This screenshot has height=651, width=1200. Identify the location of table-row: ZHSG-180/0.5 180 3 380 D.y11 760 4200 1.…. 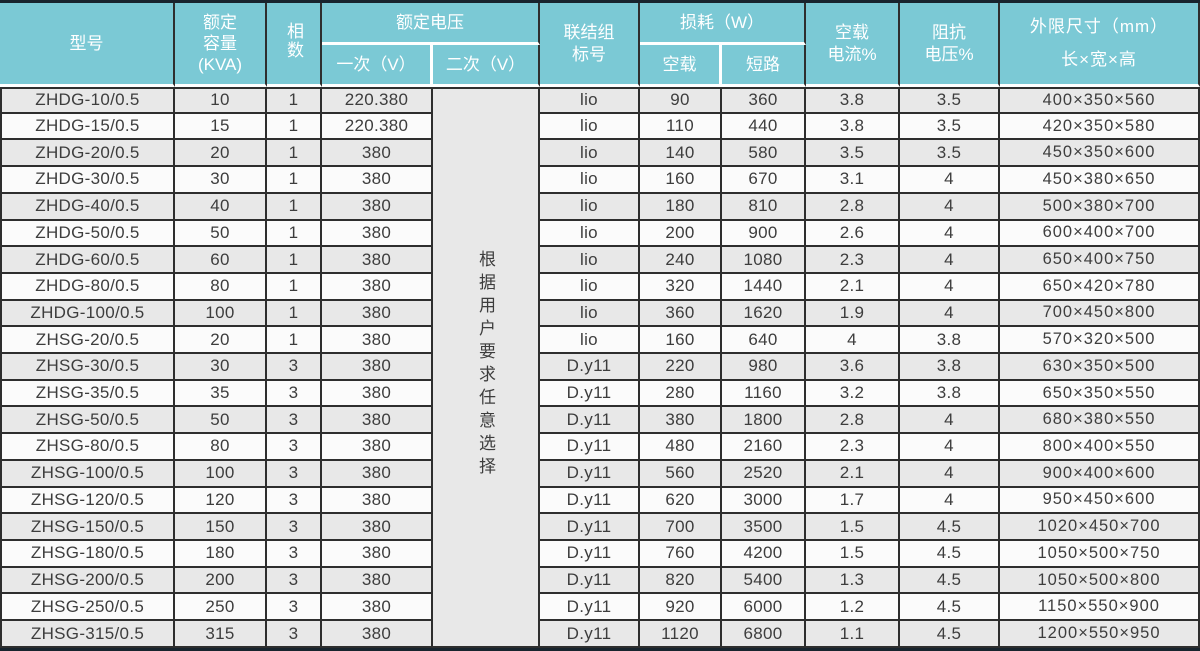
(600, 554).